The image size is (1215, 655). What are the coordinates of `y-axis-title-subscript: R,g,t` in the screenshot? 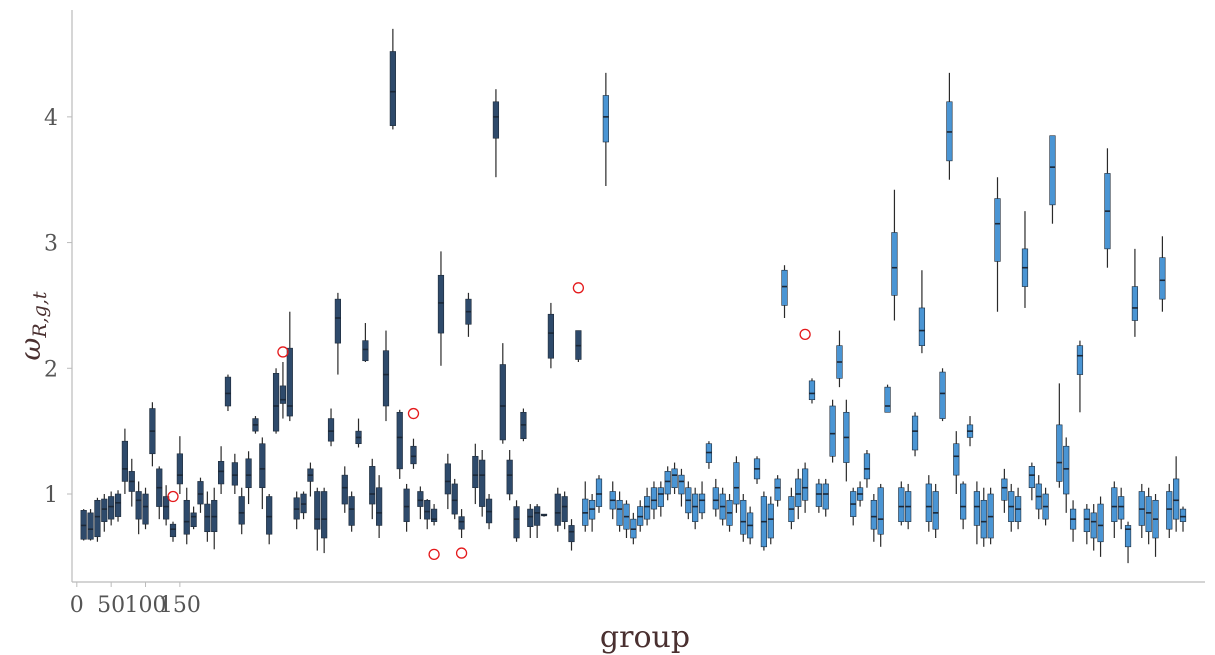 It's located at (40, 315).